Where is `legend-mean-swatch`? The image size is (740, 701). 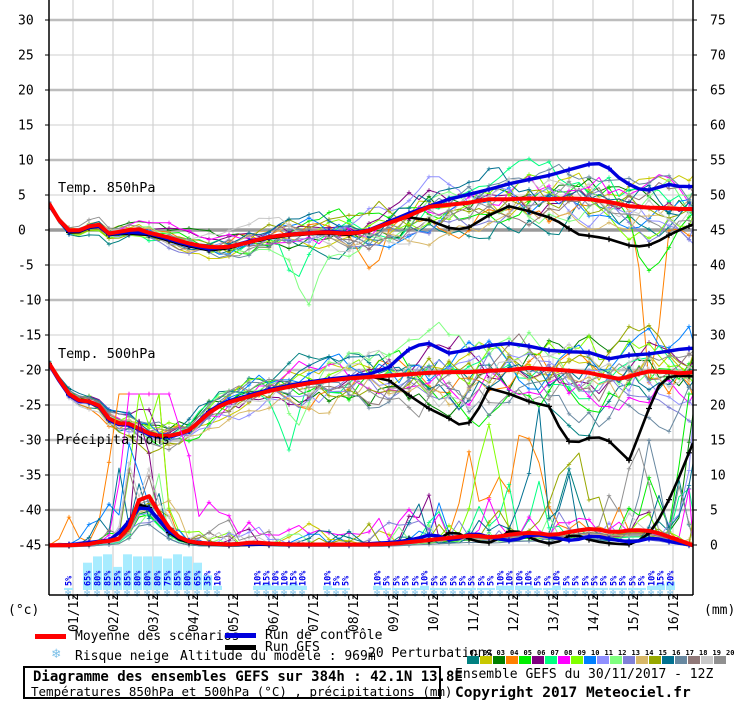
legend-mean-swatch is located at coordinates (50, 636).